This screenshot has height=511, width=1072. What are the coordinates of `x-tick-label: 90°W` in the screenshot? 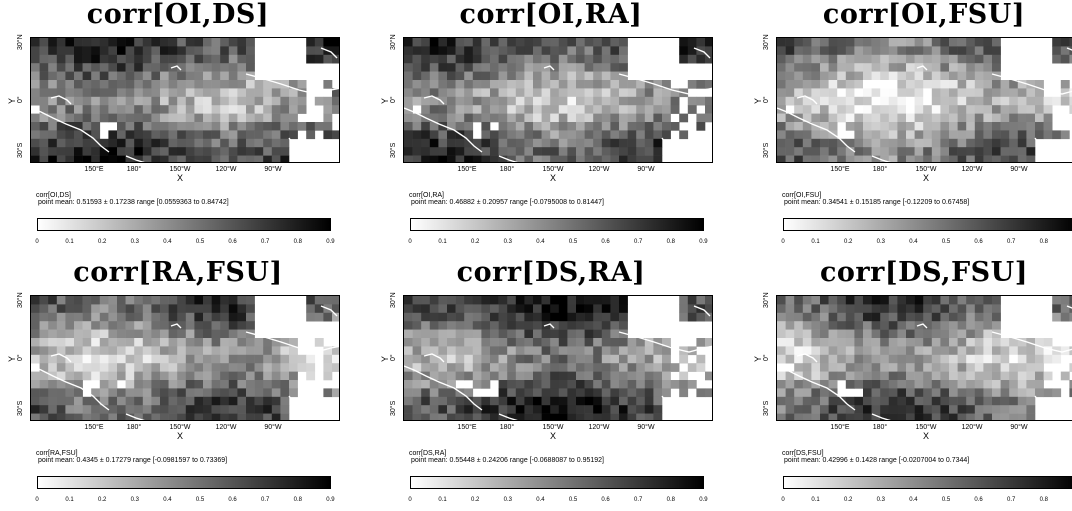 It's located at (646, 169).